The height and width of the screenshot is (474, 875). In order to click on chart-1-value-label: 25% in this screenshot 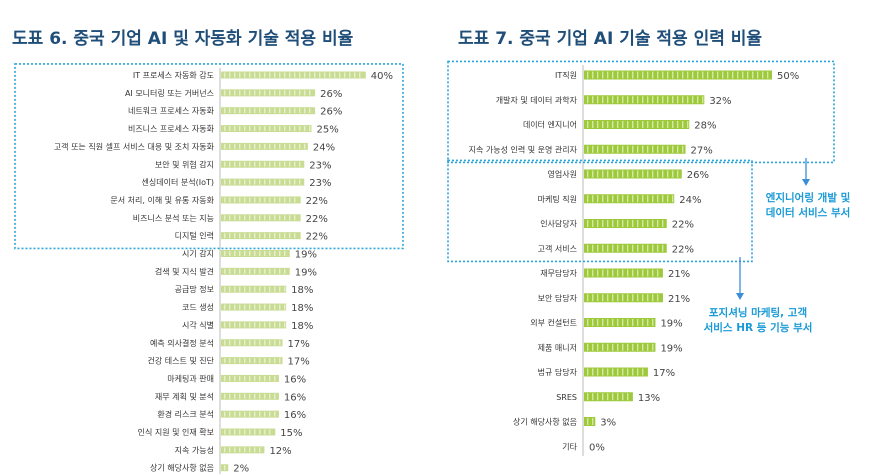, I will do `click(328, 130)`.